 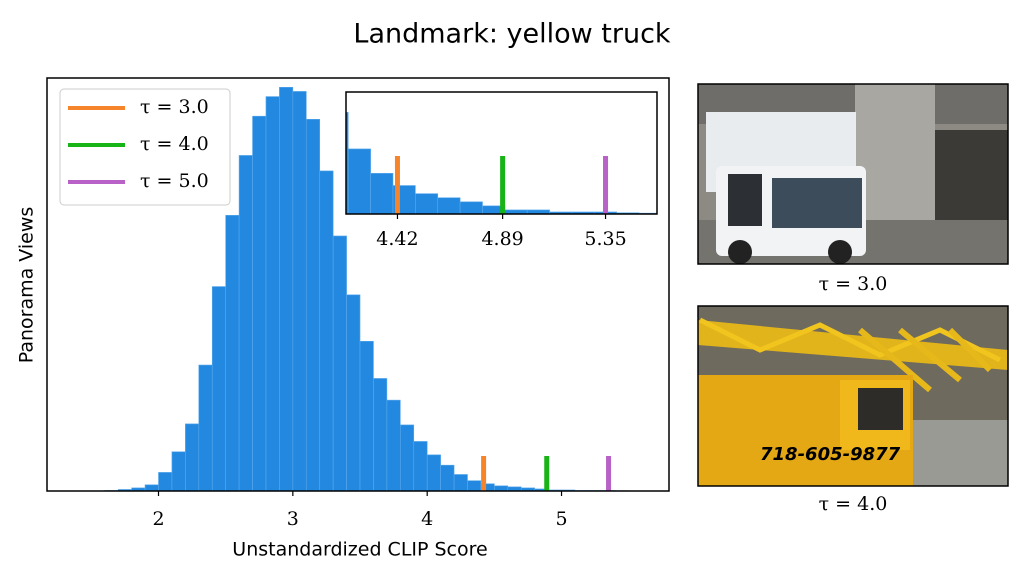 I want to click on x-tick-label: 4, so click(x=427, y=519).